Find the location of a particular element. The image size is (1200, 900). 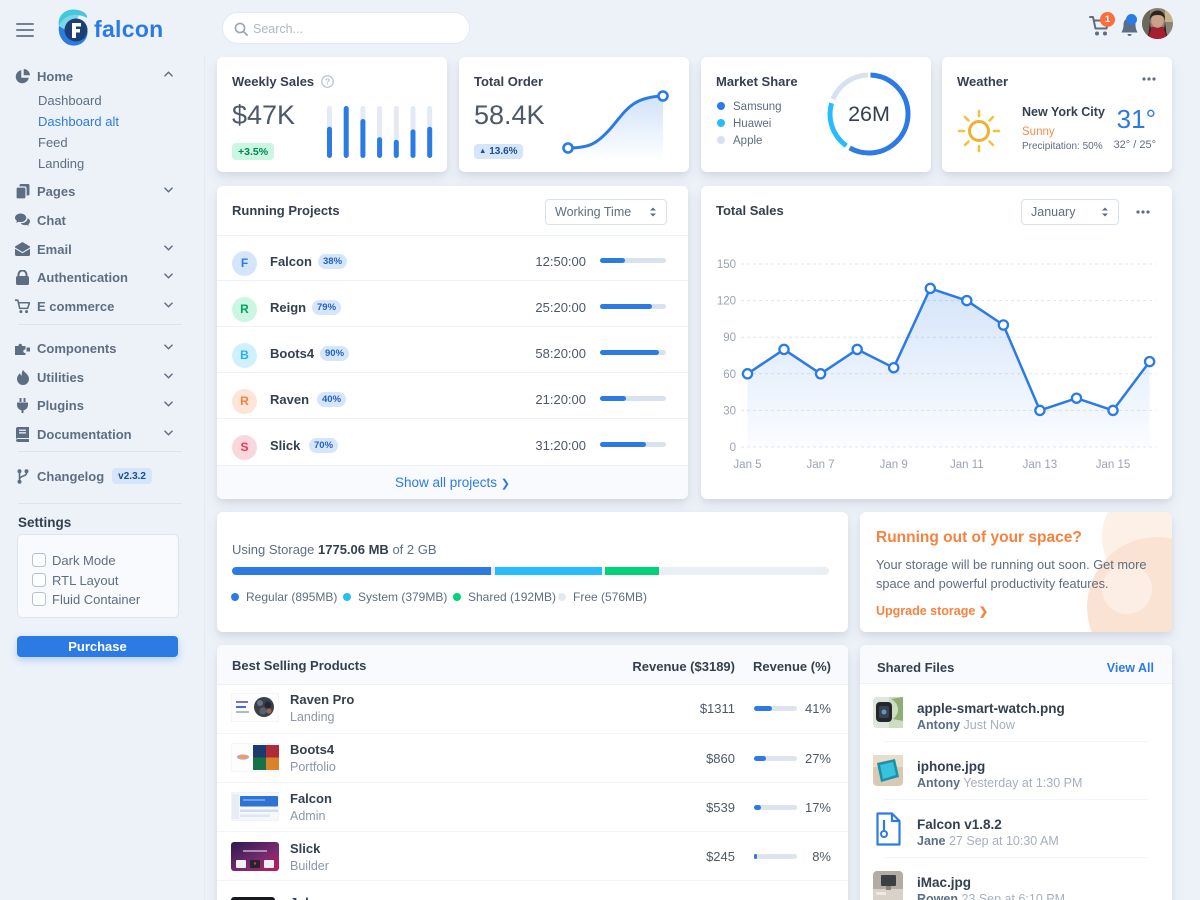

svg-text: 120 is located at coordinates (726, 302).